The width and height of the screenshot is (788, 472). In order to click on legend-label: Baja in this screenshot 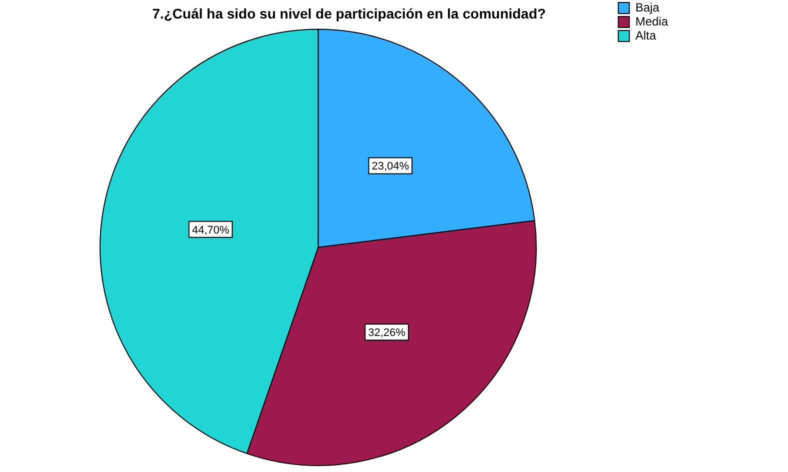, I will do `click(647, 7)`.